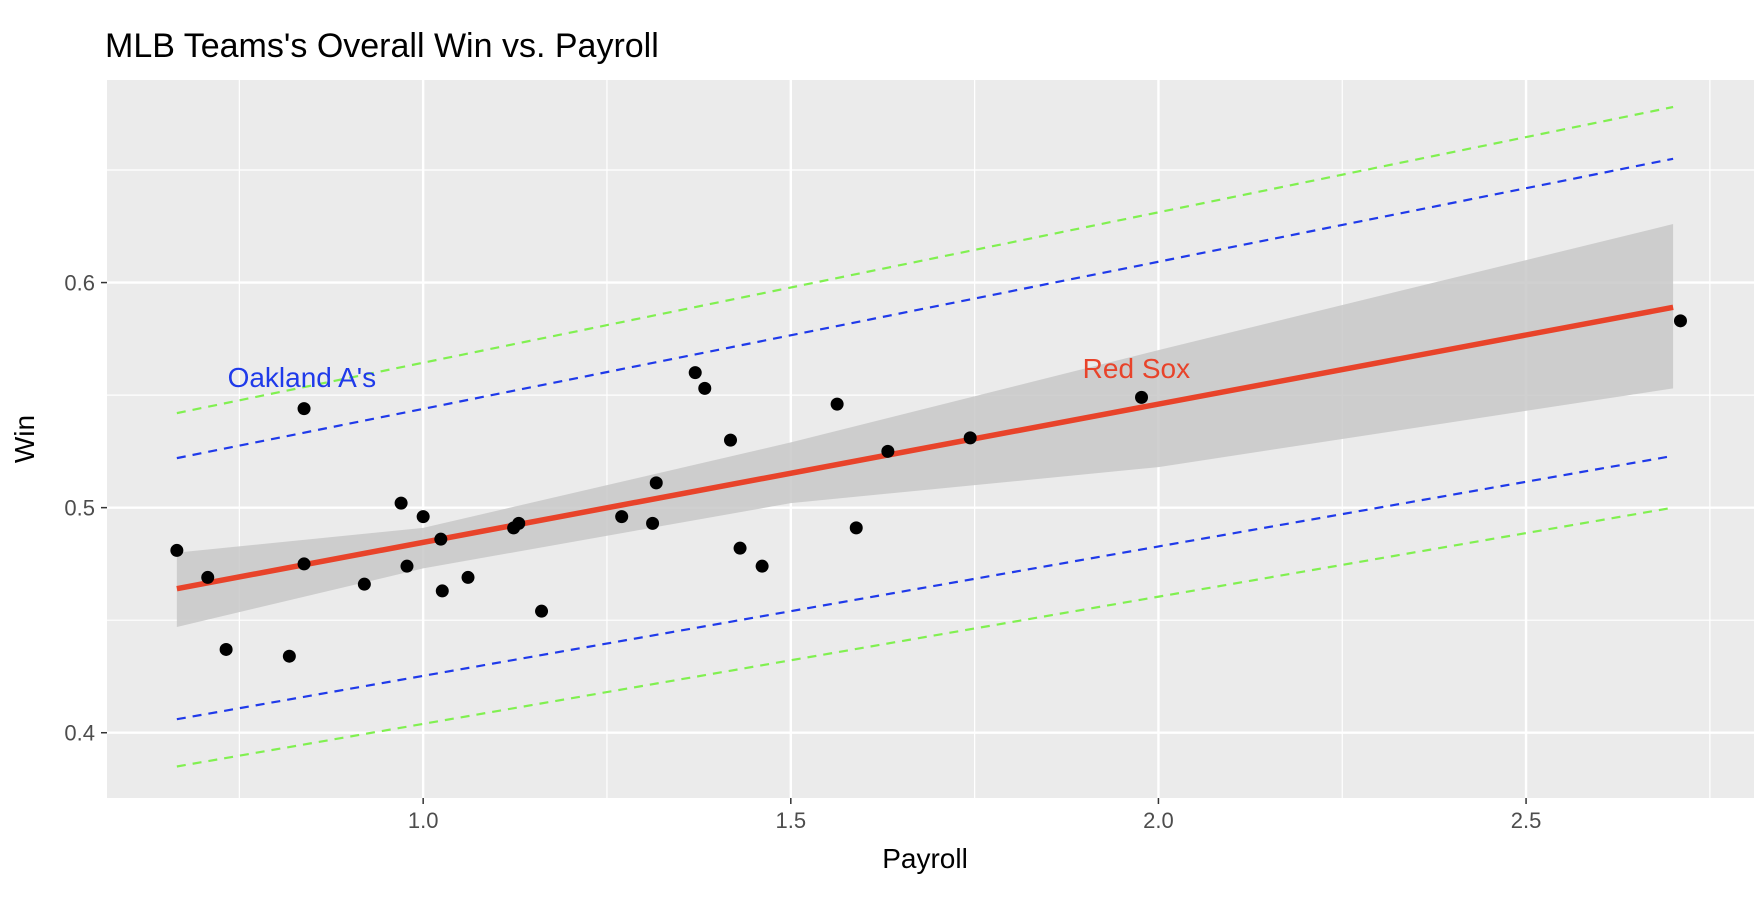 Image resolution: width=1764 pixels, height=902 pixels. What do you see at coordinates (1136, 368) in the screenshot?
I see `annotation-label: Red Sox` at bounding box center [1136, 368].